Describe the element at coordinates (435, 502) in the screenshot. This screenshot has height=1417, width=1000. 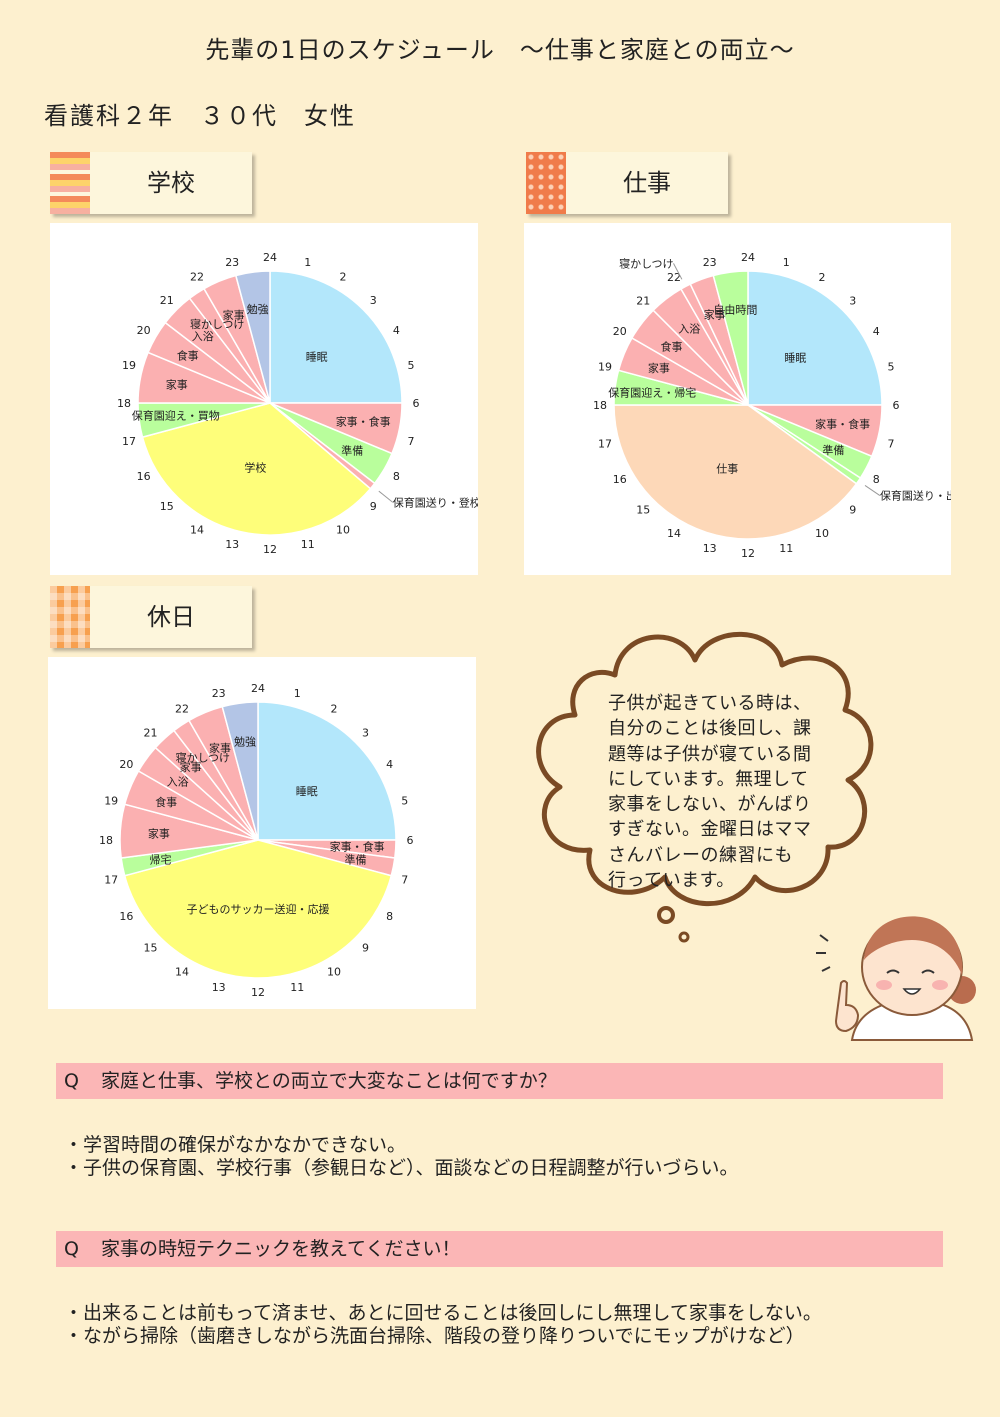
I see `slice-label: 保育園送り・登校` at that location.